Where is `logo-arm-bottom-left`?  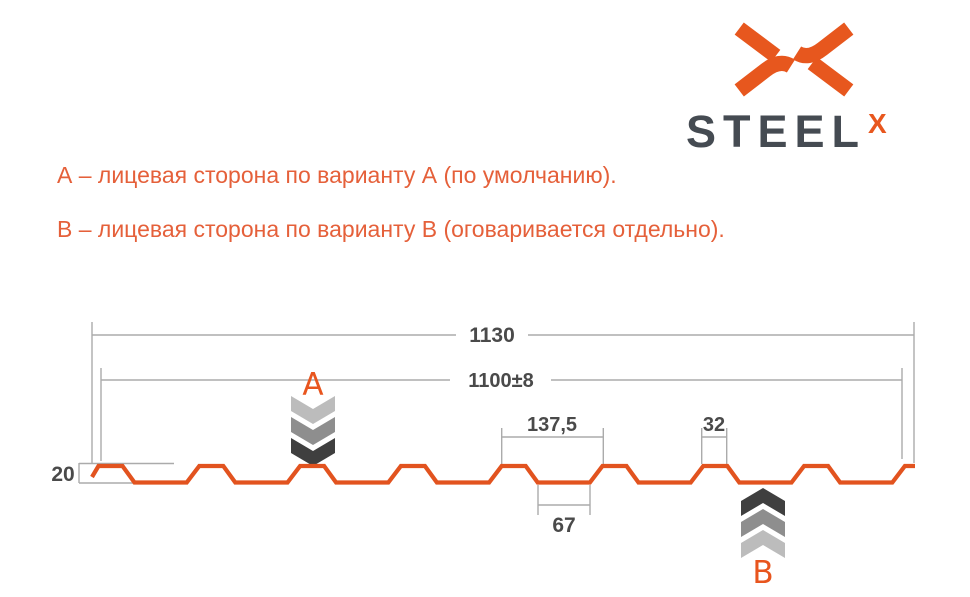 logo-arm-bottom-left is located at coordinates (765, 76).